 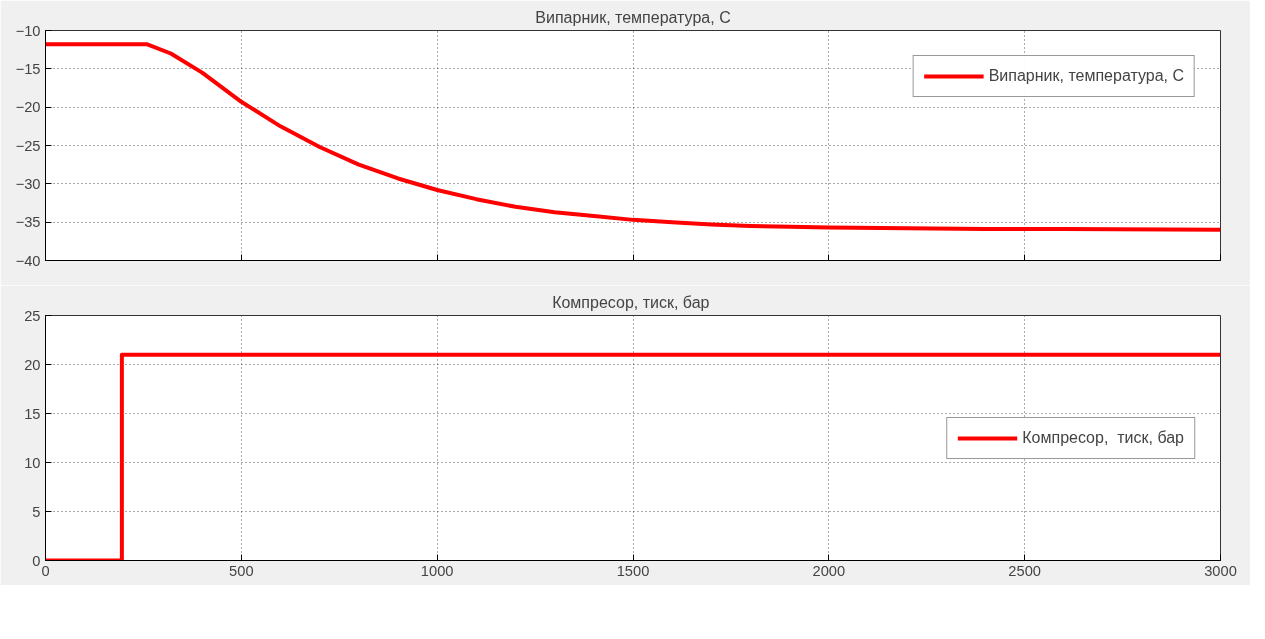 I want to click on y-tick-label: −10, so click(x=28, y=30).